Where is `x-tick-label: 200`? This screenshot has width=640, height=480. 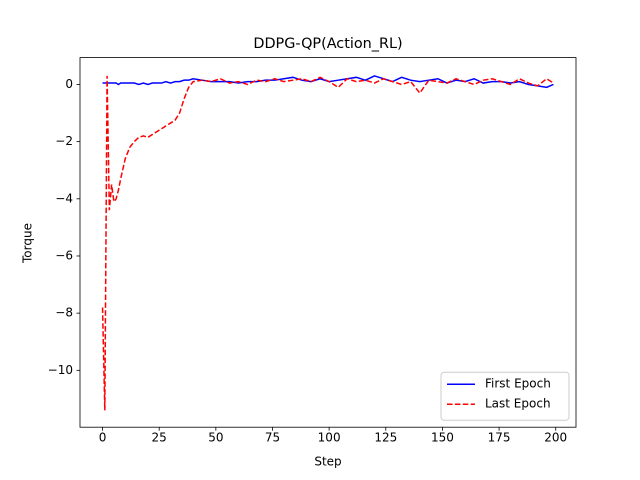 x-tick-label: 200 is located at coordinates (555, 438).